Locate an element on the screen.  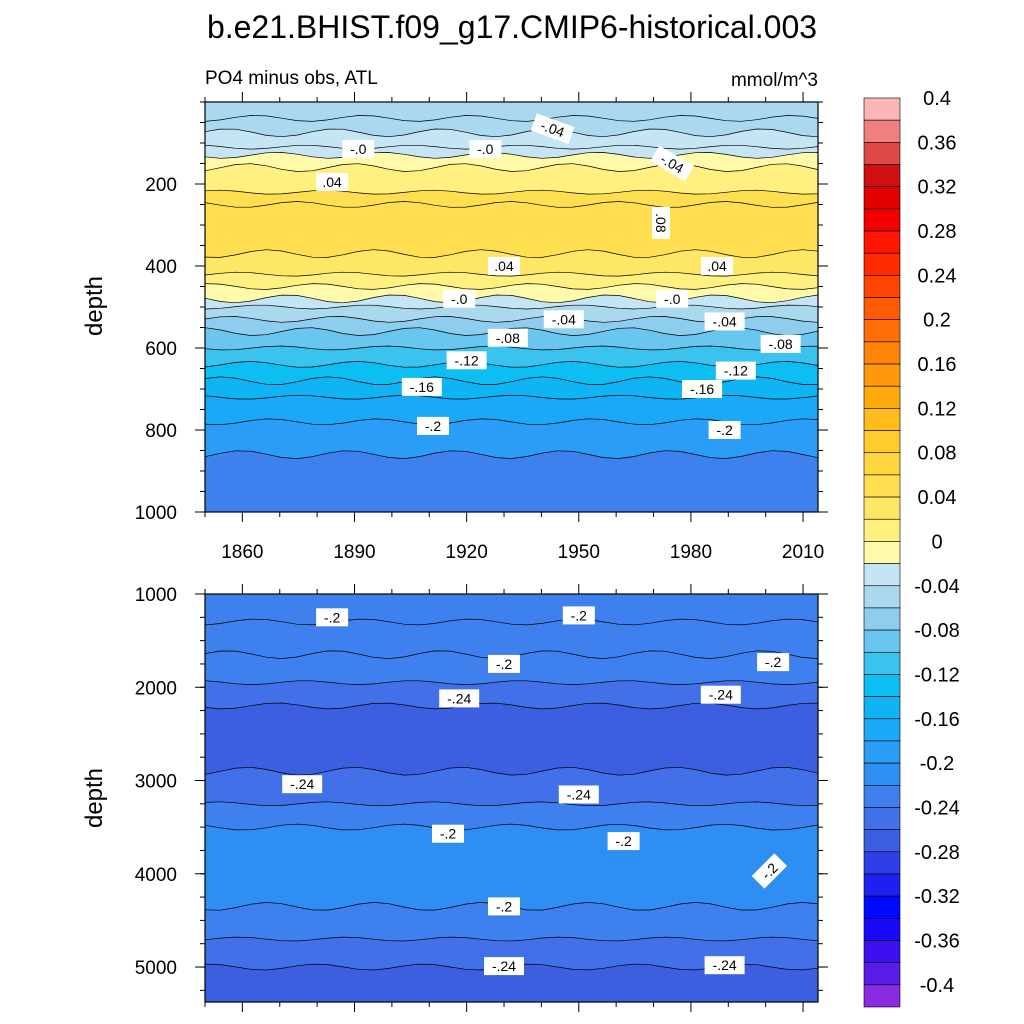
x-tick-label: 2010 is located at coordinates (803, 552).